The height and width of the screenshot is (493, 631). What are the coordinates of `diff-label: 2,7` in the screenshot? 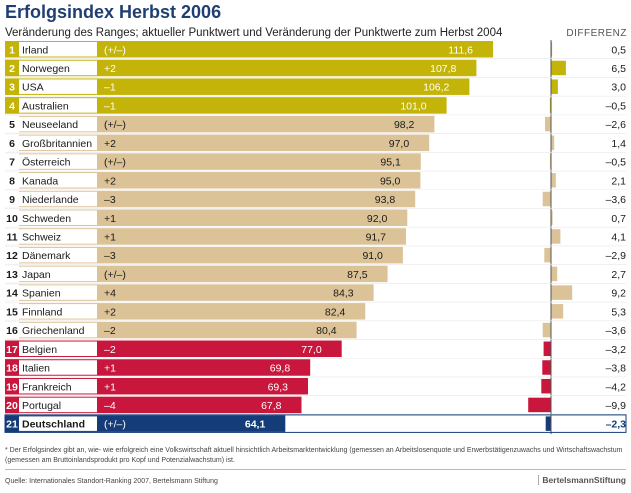 It's located at (618, 275).